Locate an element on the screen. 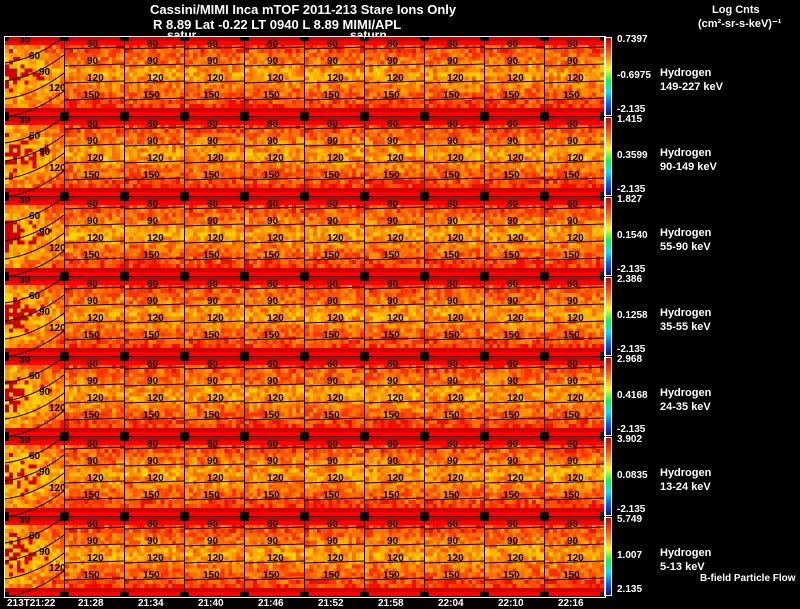  colorbar-max-label: 0.7397 is located at coordinates (632, 39).